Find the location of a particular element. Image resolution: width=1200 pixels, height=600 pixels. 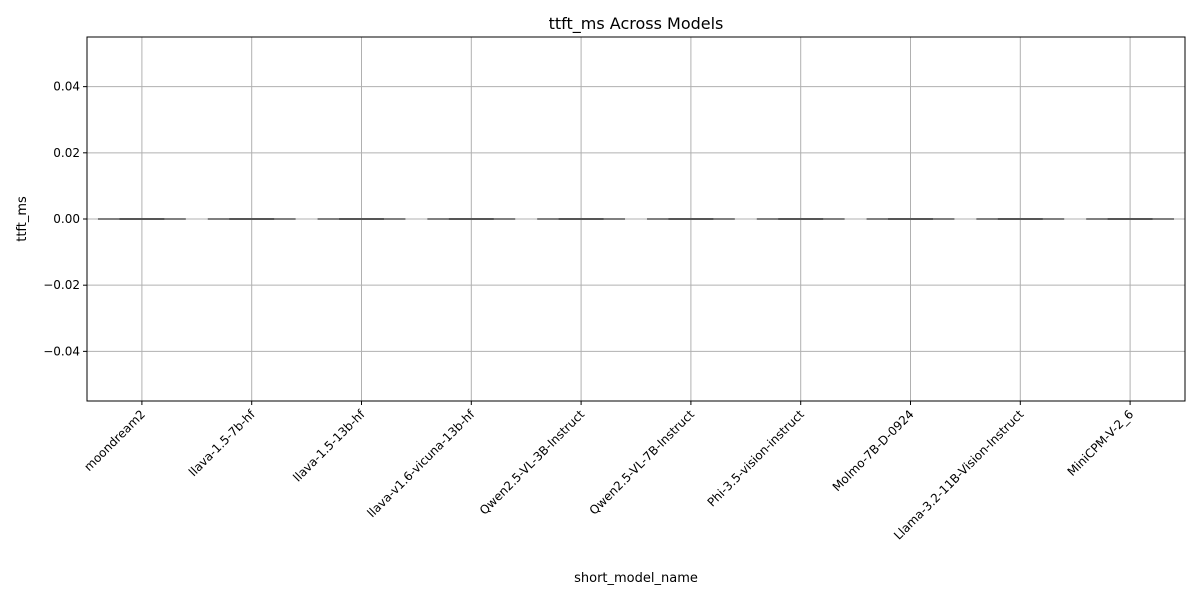

boxes is located at coordinates (636, 219).